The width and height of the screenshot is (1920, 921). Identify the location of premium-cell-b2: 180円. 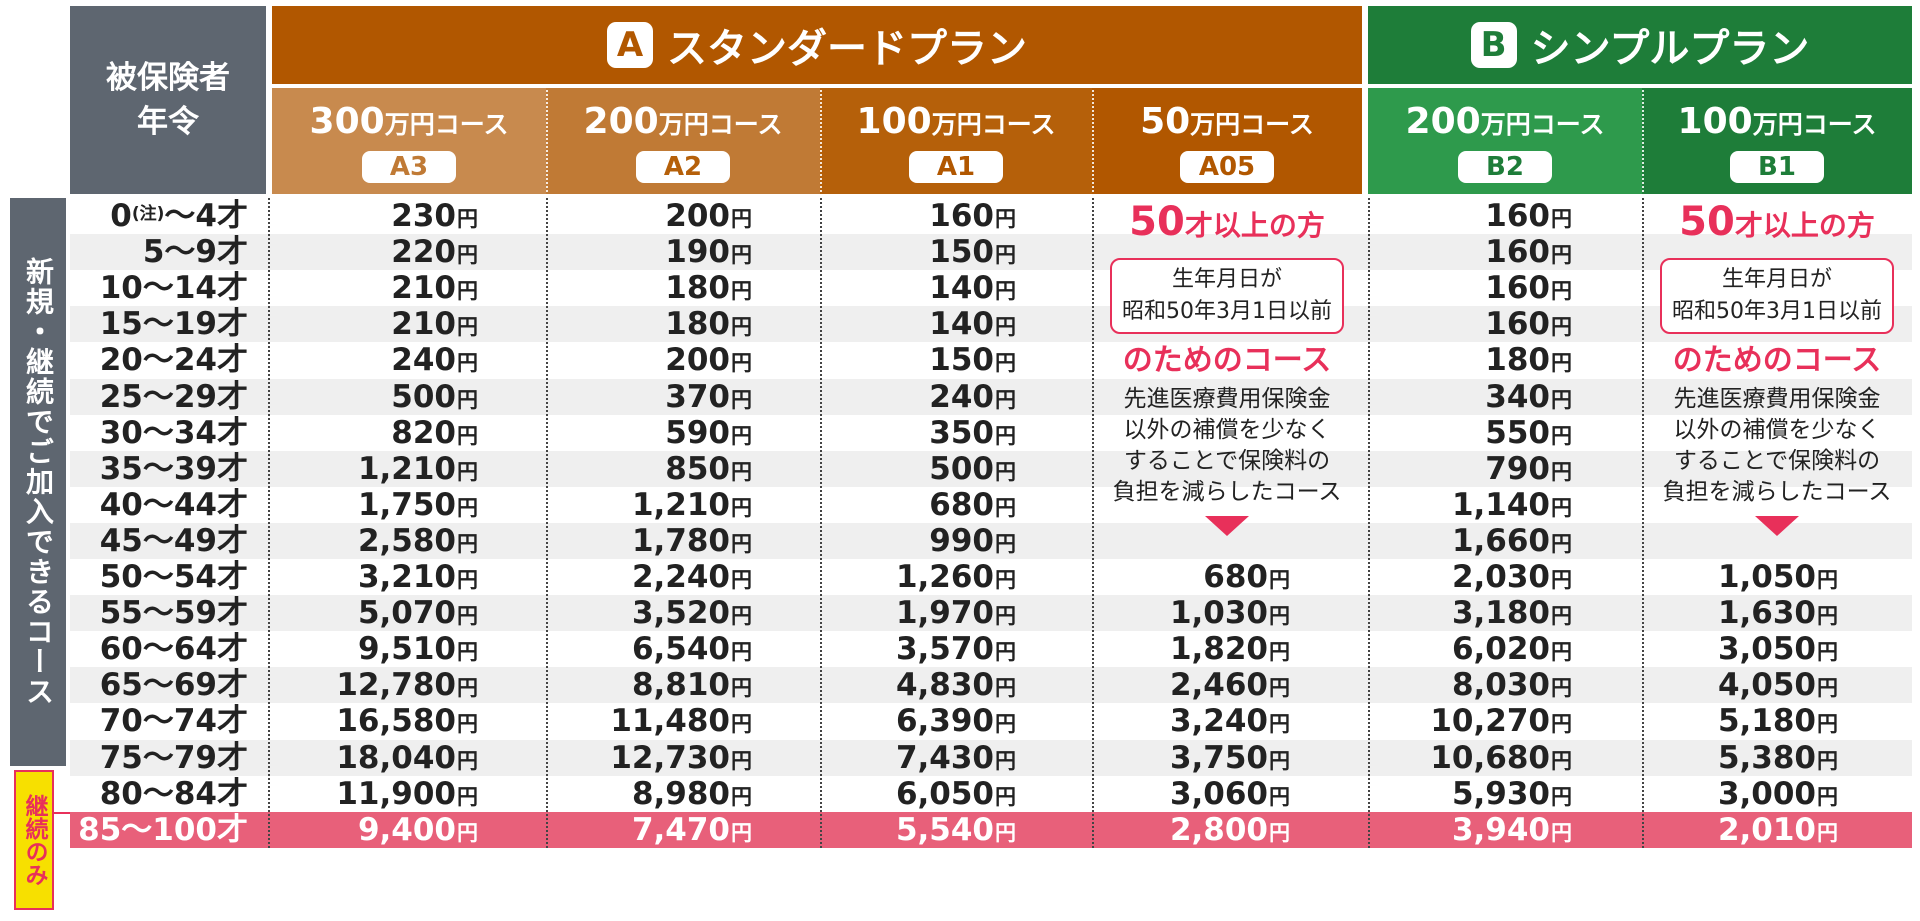
(1487, 360).